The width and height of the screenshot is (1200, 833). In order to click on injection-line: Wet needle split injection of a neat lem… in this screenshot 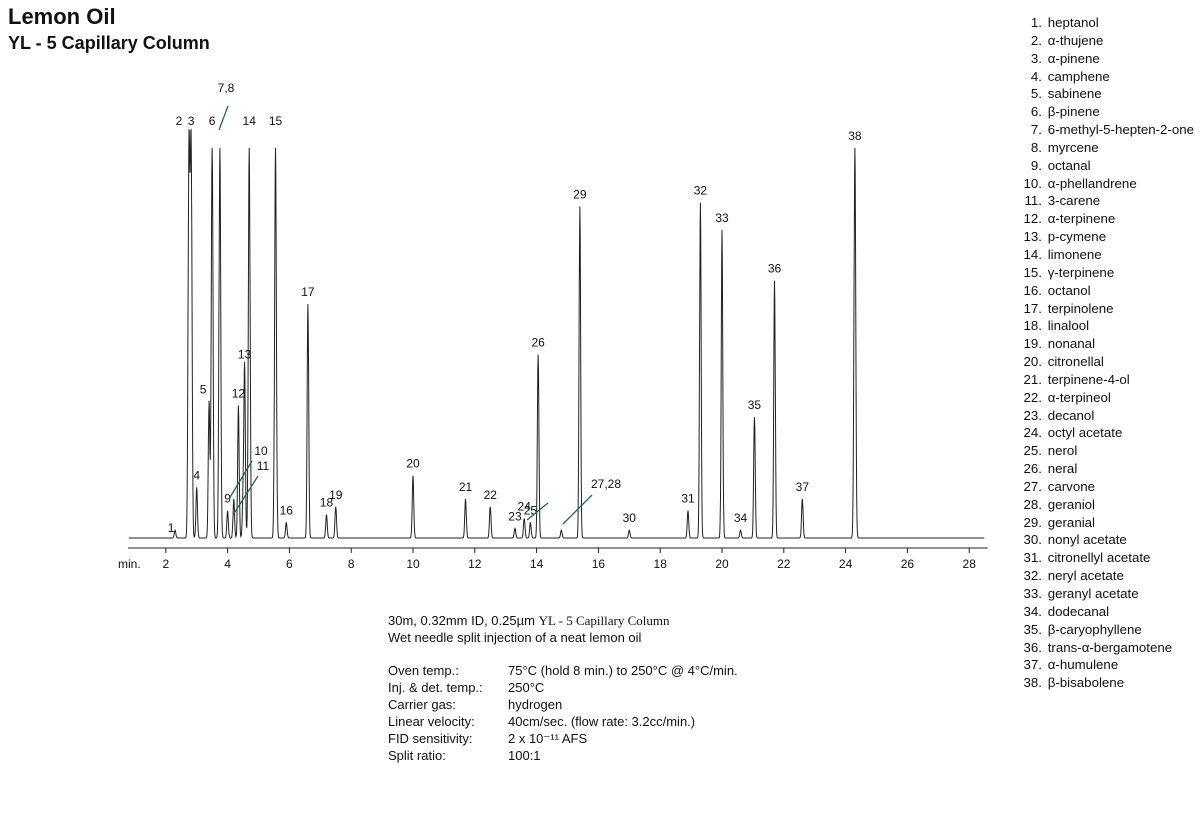, I will do `click(515, 637)`.